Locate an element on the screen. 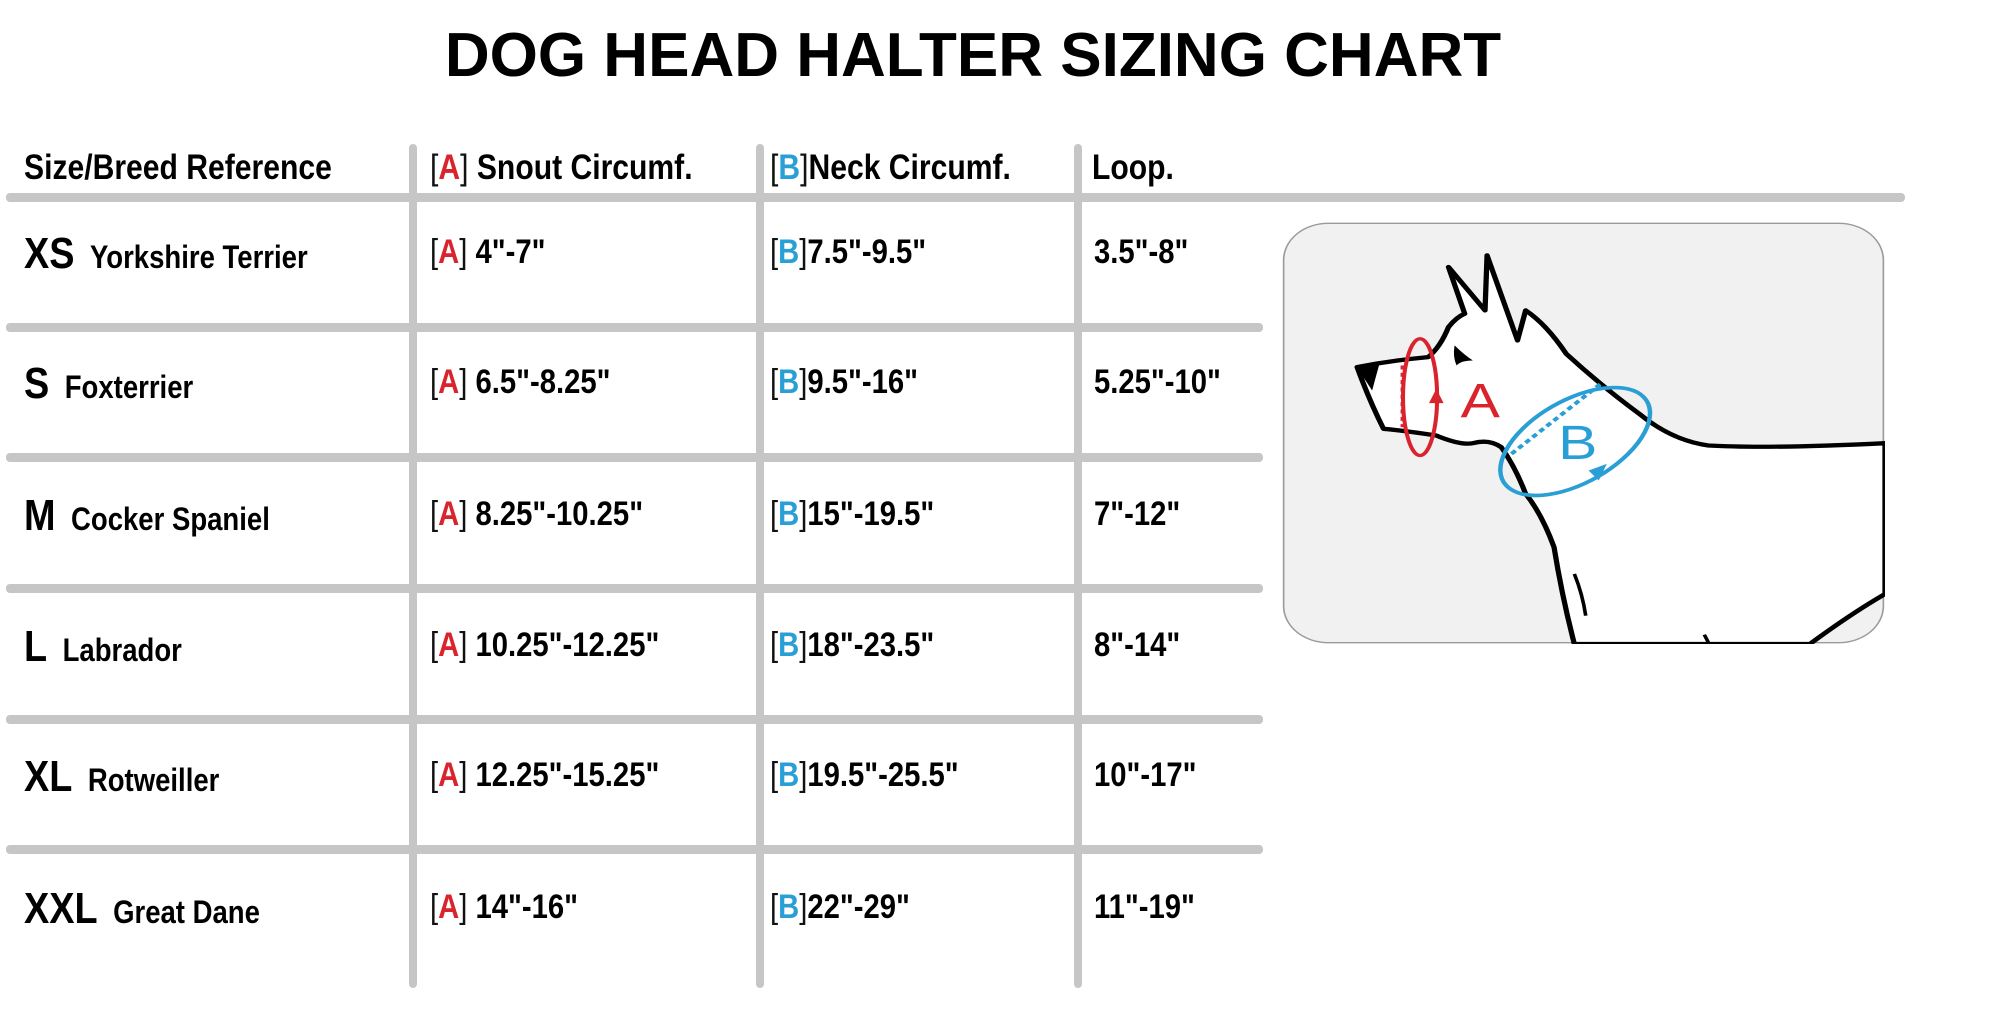 This screenshot has width=2000, height=1021. header-loop: Loop. is located at coordinates (1133, 167).